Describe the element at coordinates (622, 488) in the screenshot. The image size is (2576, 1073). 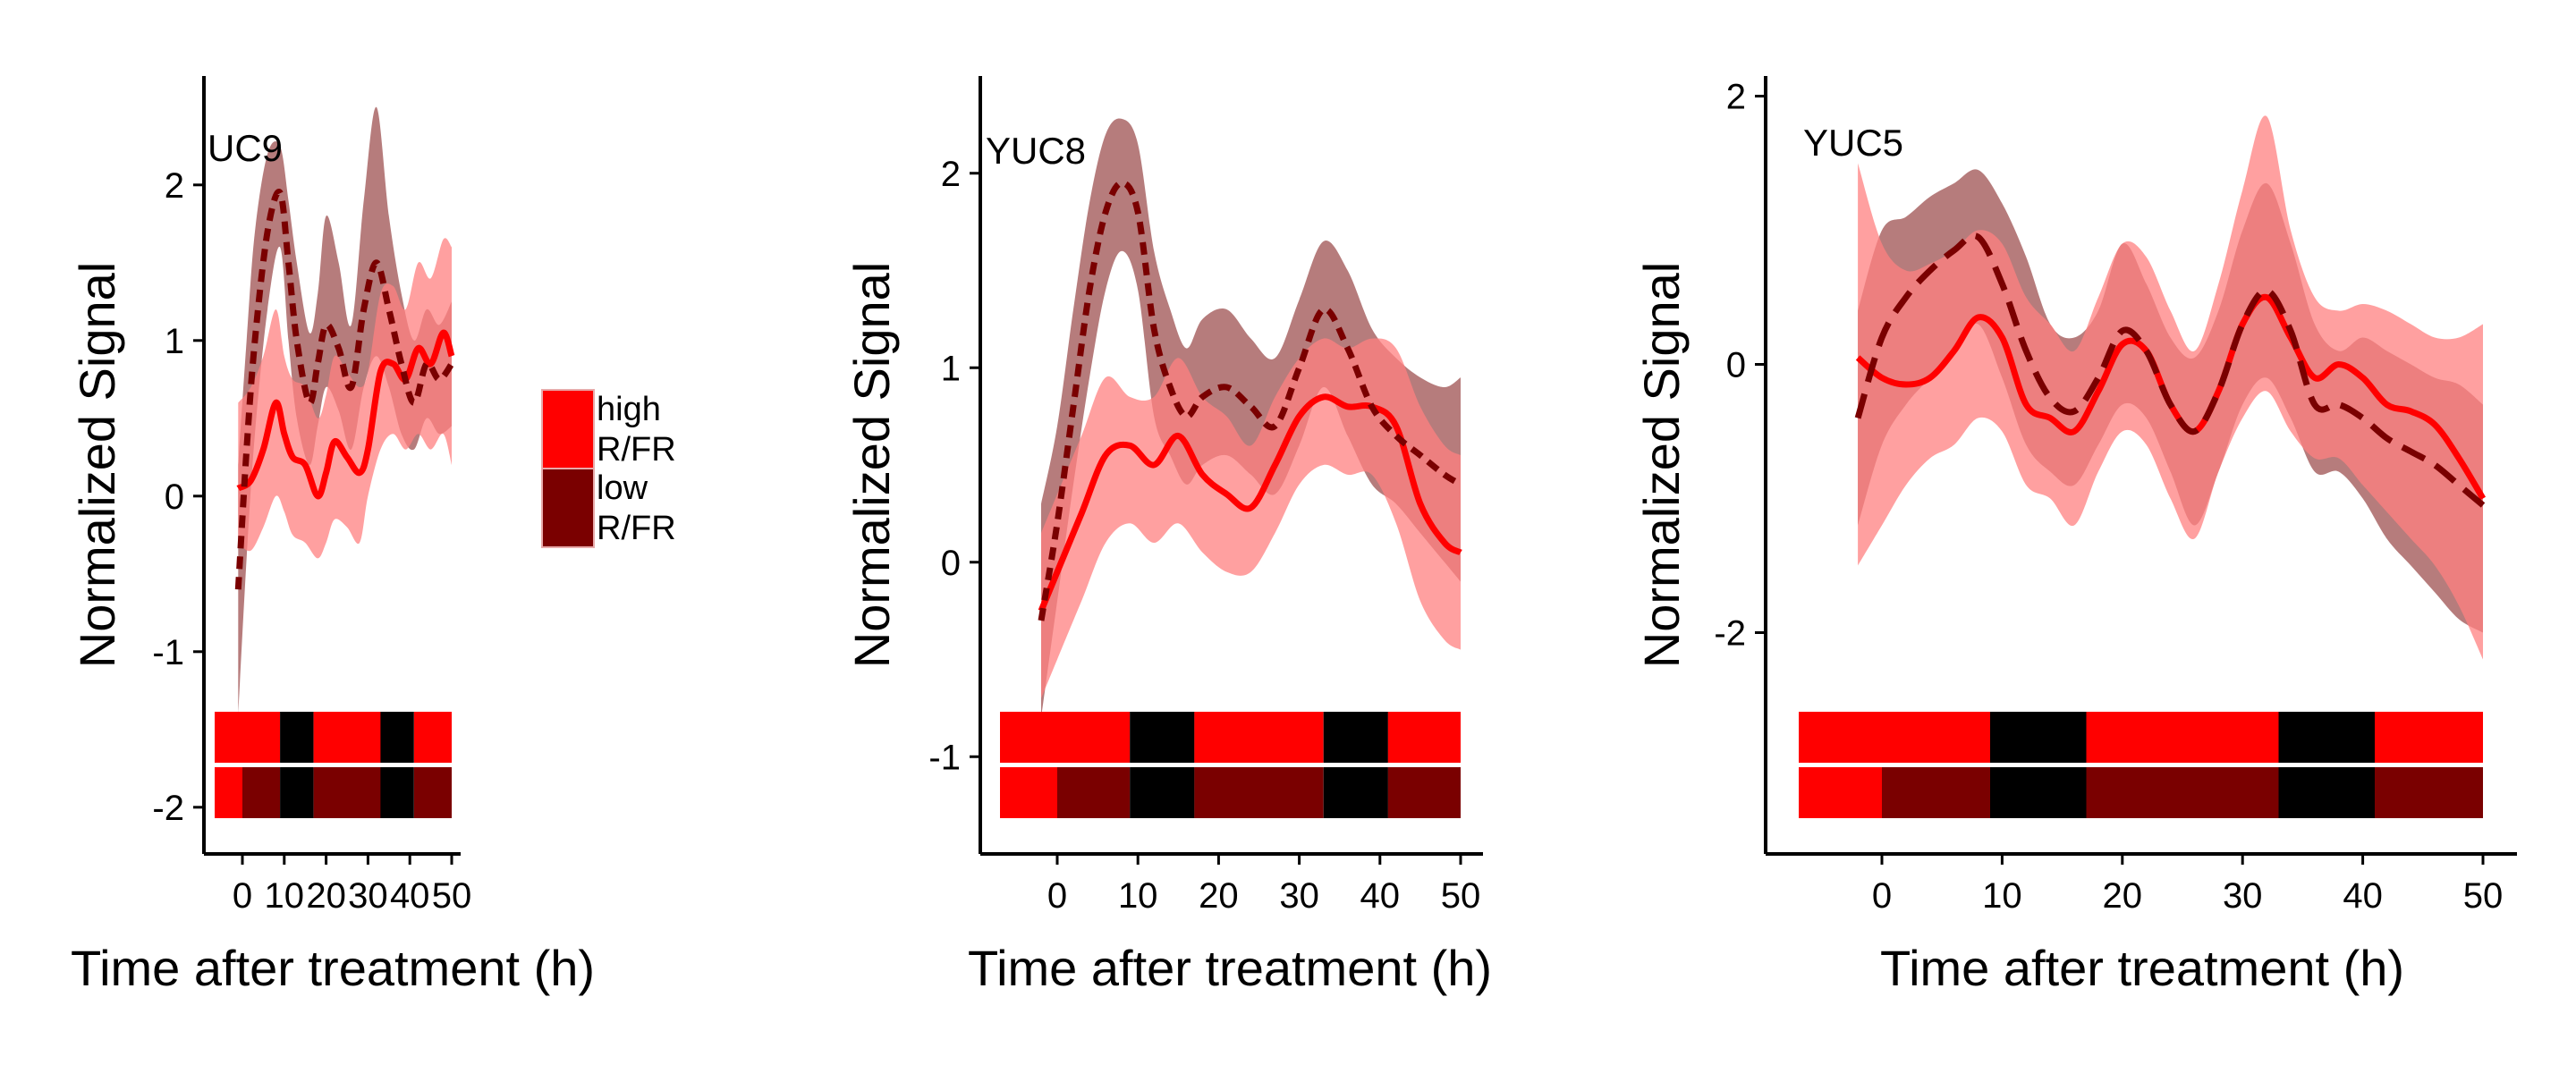
I see `legend-label-low-line1: low` at that location.